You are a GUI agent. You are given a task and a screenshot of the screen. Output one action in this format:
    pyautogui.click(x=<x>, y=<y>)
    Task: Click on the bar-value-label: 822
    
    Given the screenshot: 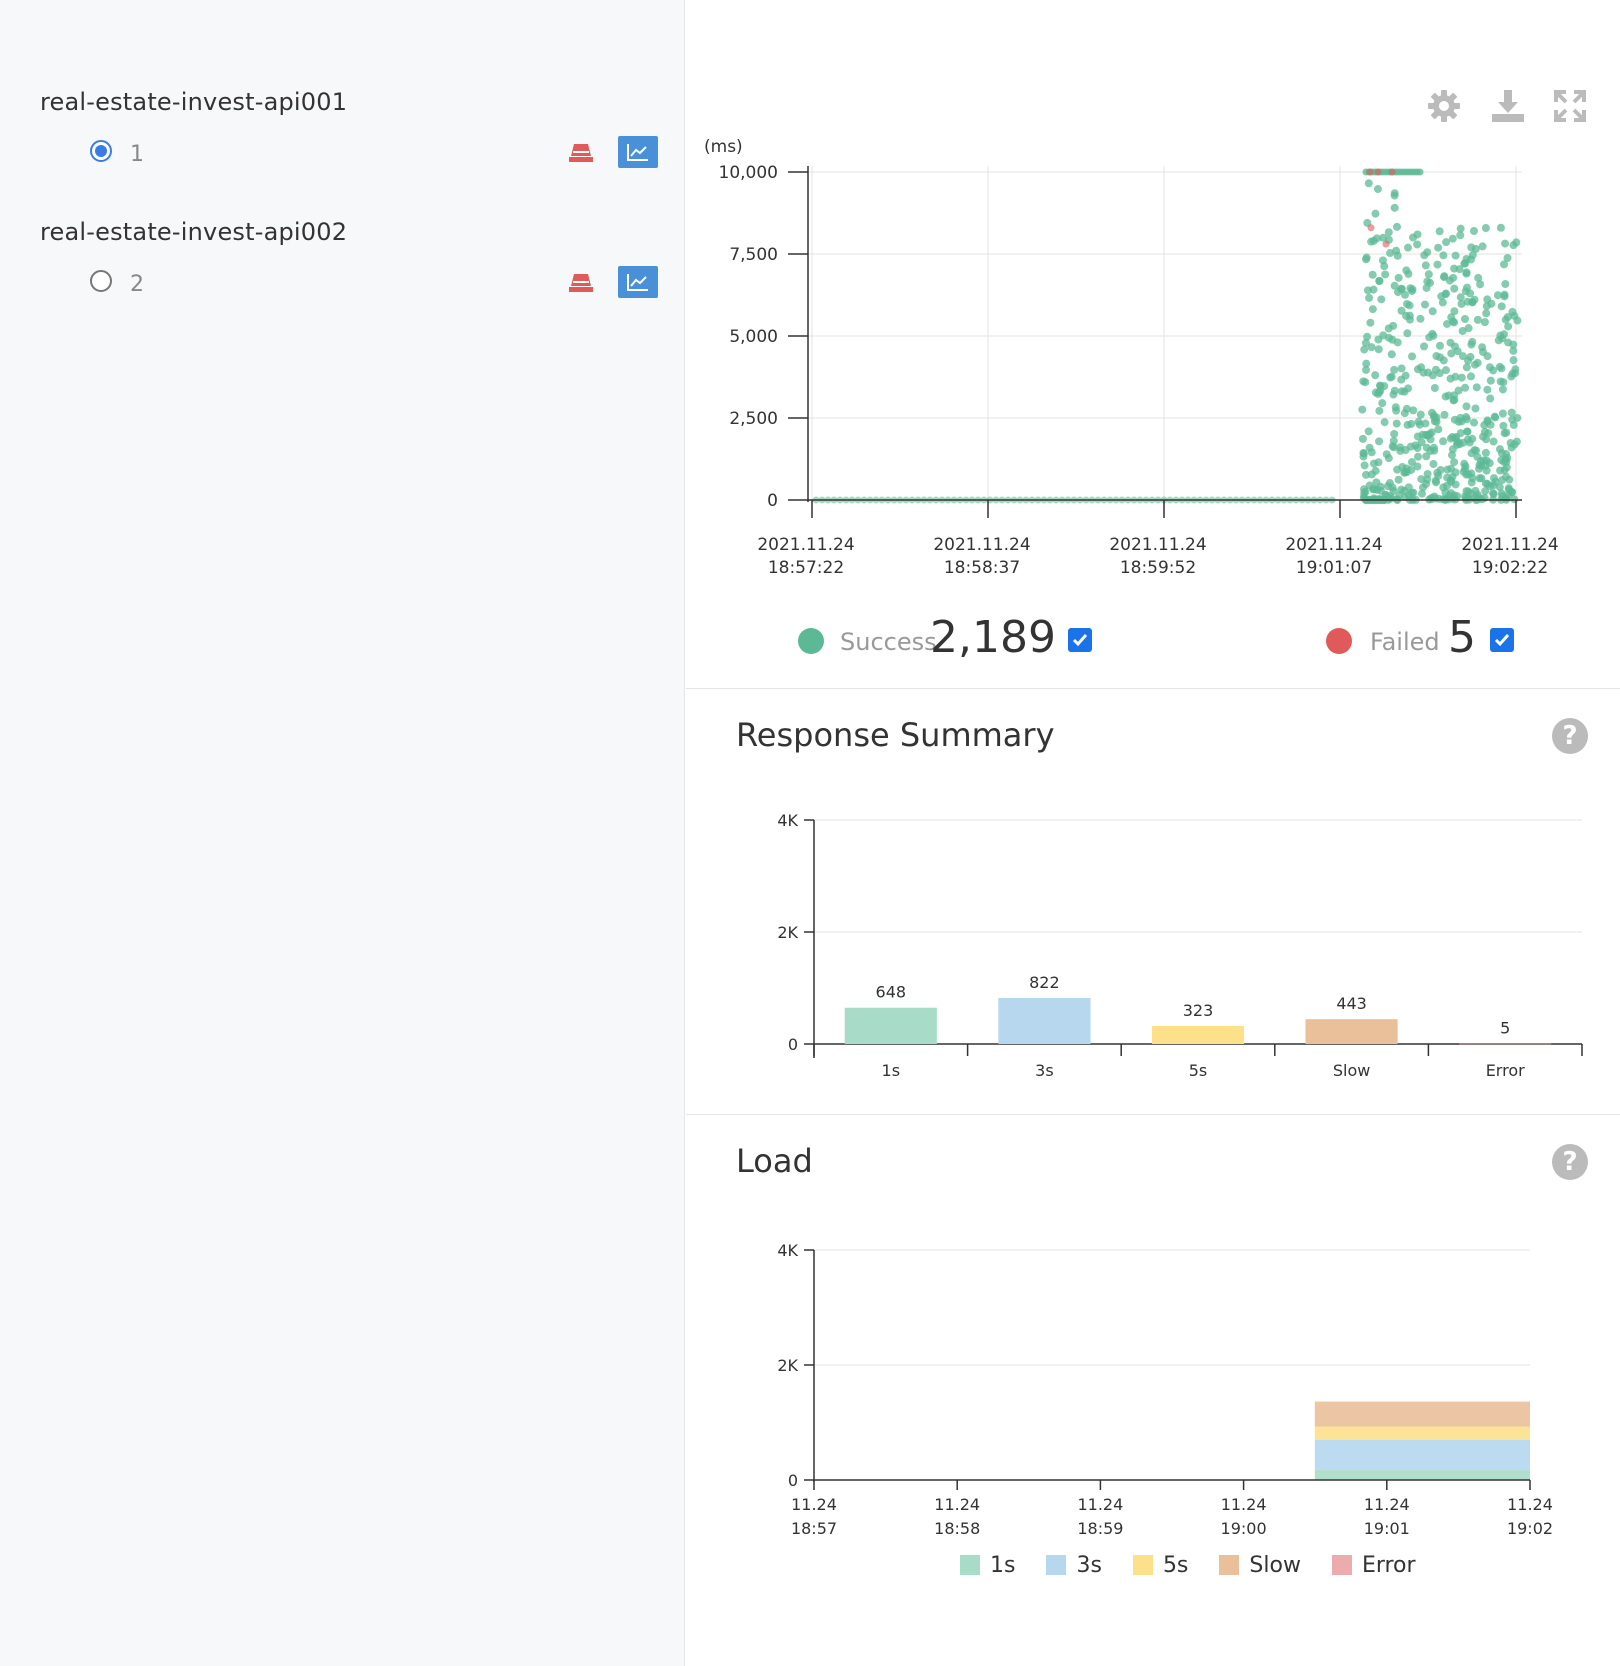 What is the action you would take?
    pyautogui.click(x=1044, y=982)
    